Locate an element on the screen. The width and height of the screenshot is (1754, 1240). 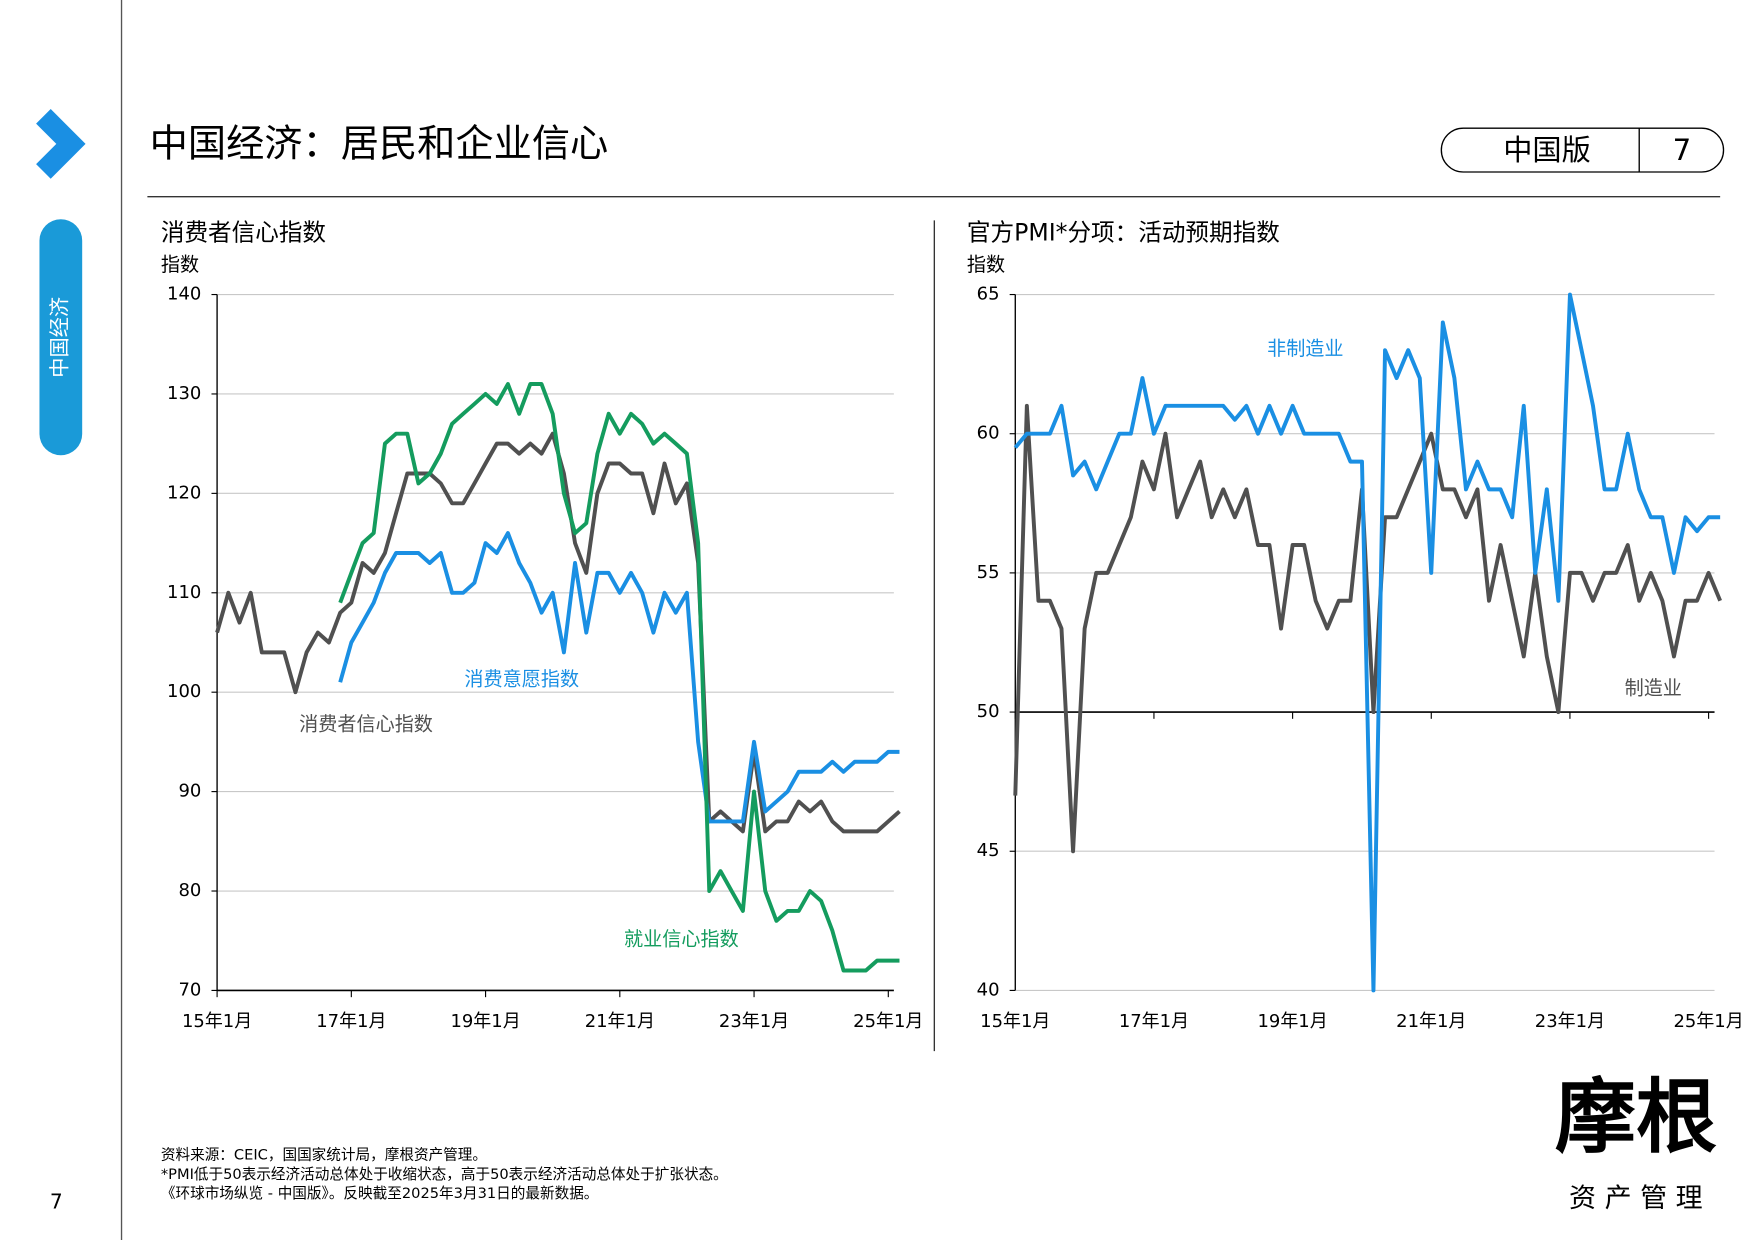
y-tick-label: 130 is located at coordinates (184, 393).